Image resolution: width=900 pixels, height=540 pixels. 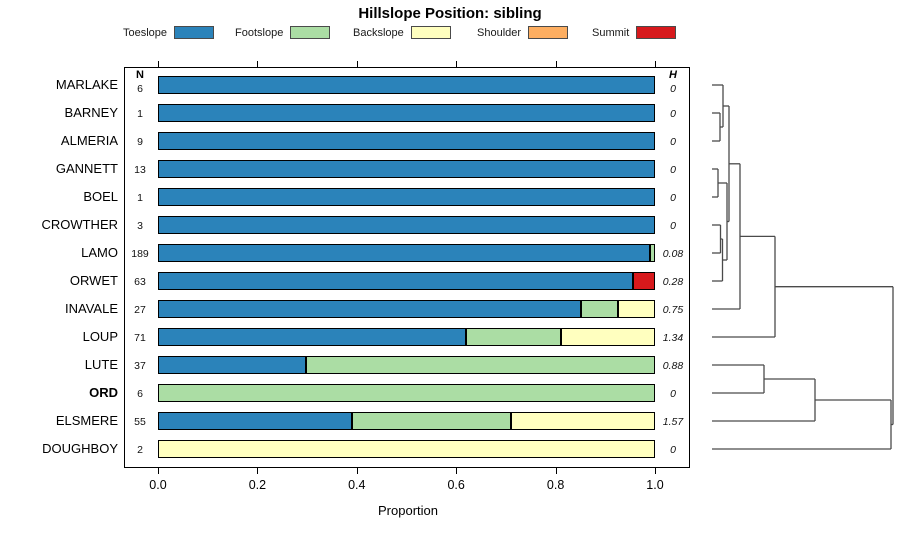 I want to click on x-tick-label: 0.6, so click(x=456, y=485).